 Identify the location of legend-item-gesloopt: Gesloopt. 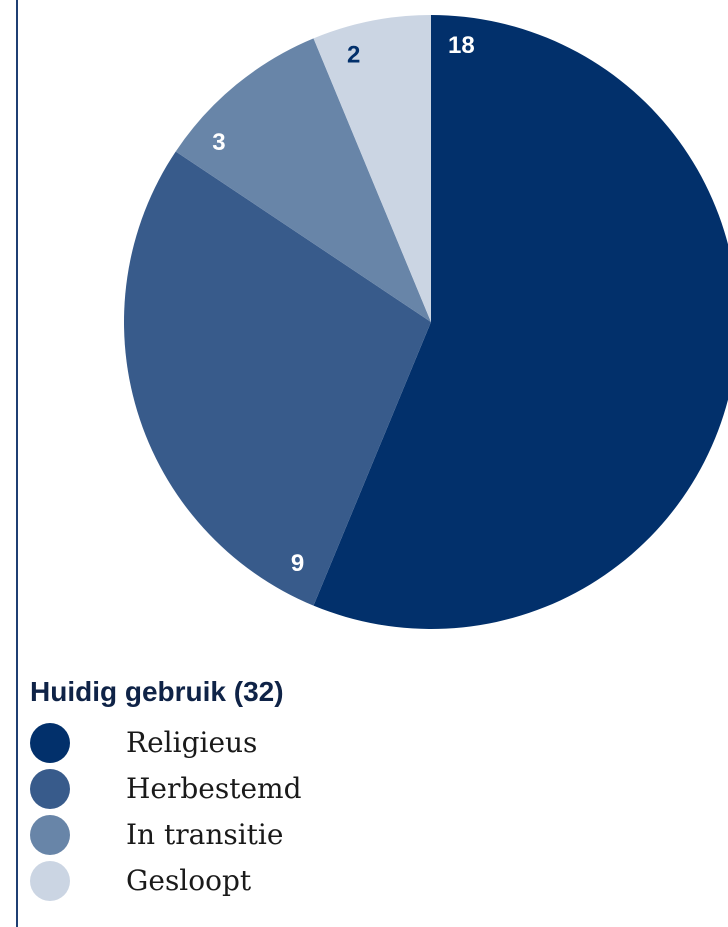
(370, 881).